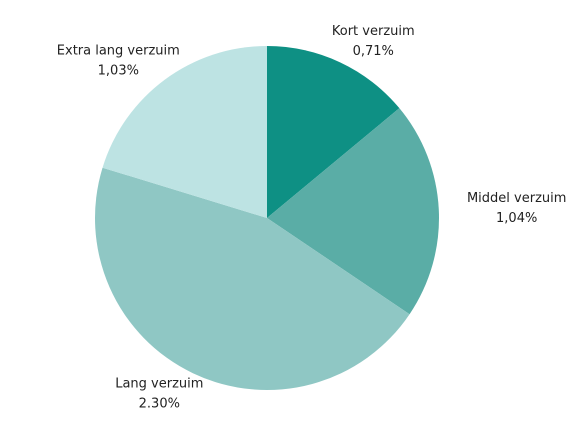 The height and width of the screenshot is (421, 581). I want to click on slice-label: Kort verzuim, so click(373, 31).